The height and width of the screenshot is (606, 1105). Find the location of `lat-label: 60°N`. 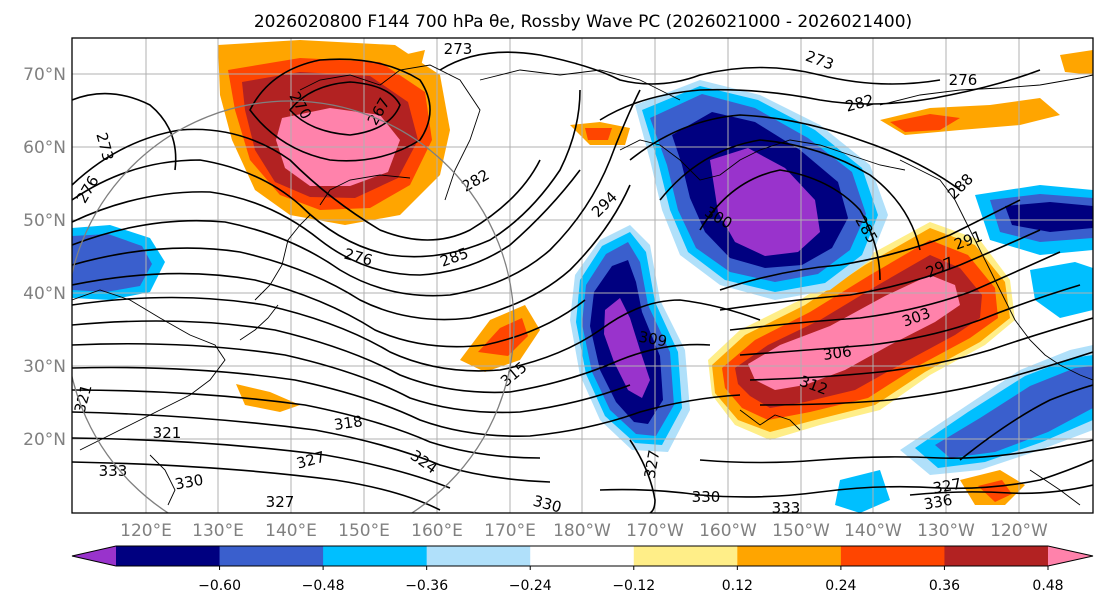

lat-label: 60°N is located at coordinates (44, 148).